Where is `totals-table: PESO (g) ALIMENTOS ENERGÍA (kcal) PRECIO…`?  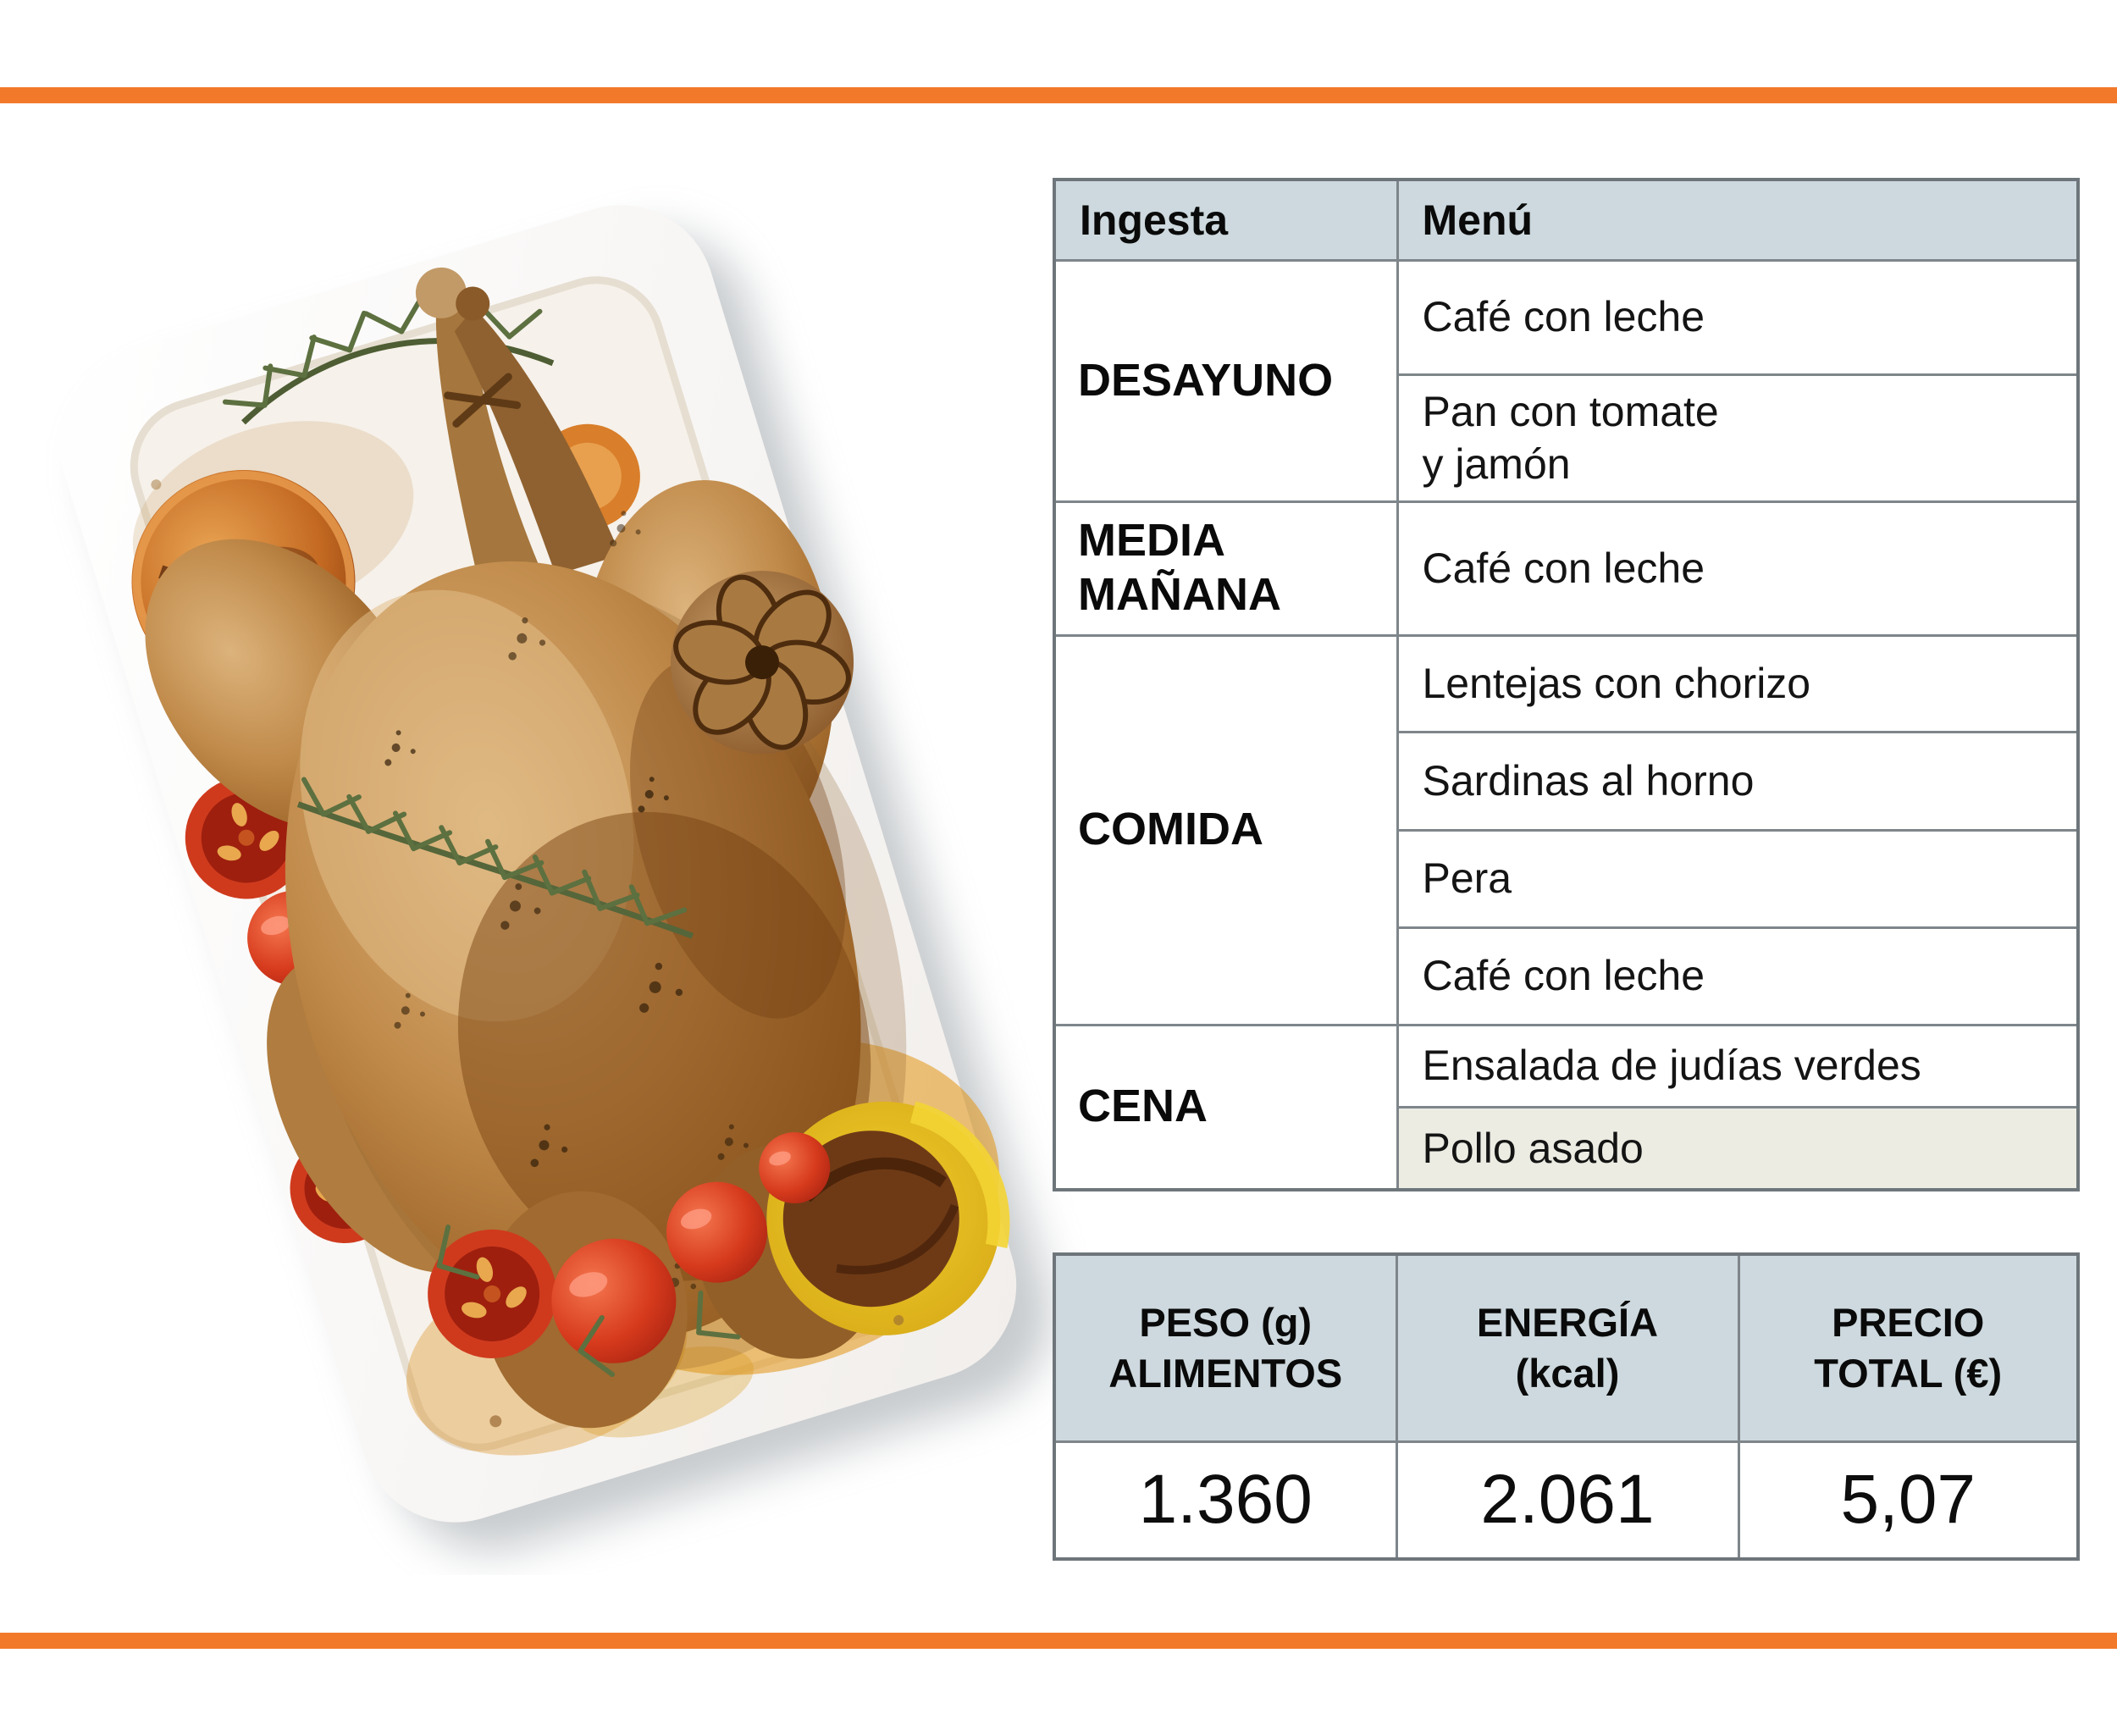 totals-table: PESO (g) ALIMENTOS ENERGÍA (kcal) PRECIO… is located at coordinates (1566, 1406).